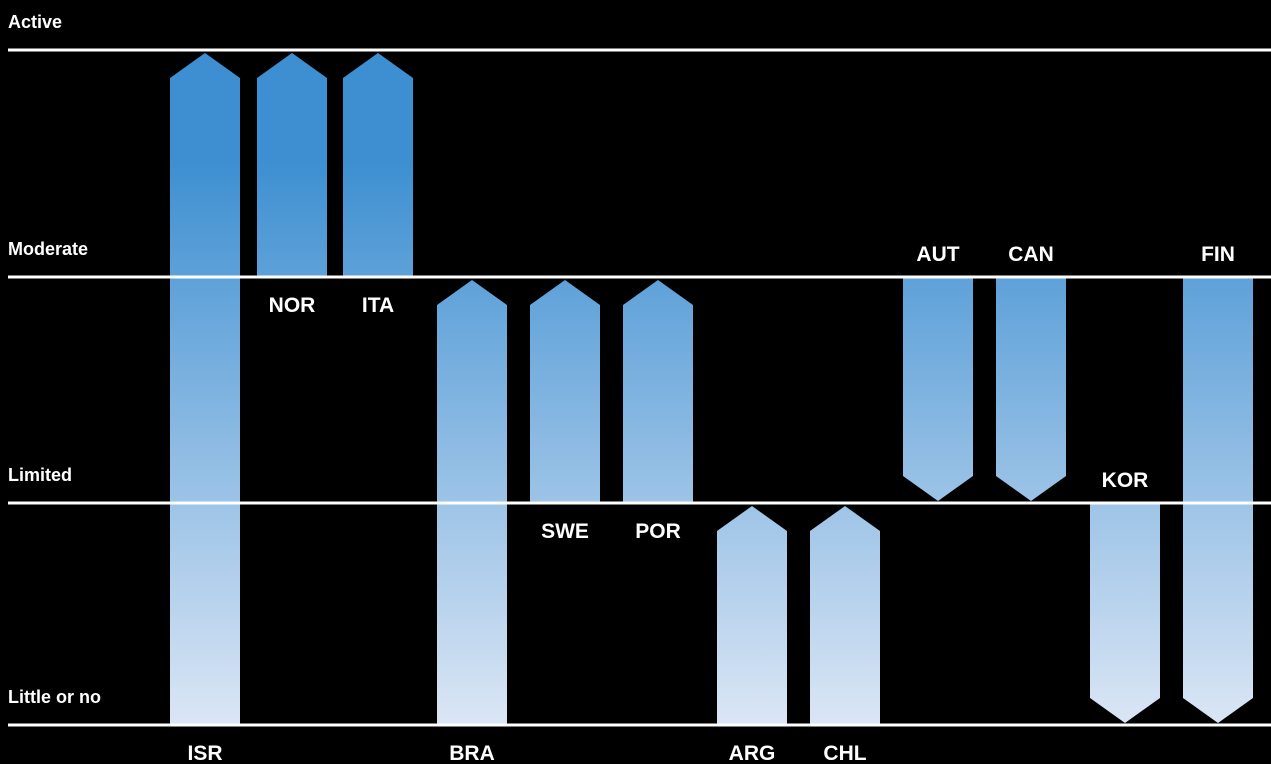 The height and width of the screenshot is (764, 1271). Describe the element at coordinates (1031, 254) in the screenshot. I see `country-label-can: CAN` at that location.